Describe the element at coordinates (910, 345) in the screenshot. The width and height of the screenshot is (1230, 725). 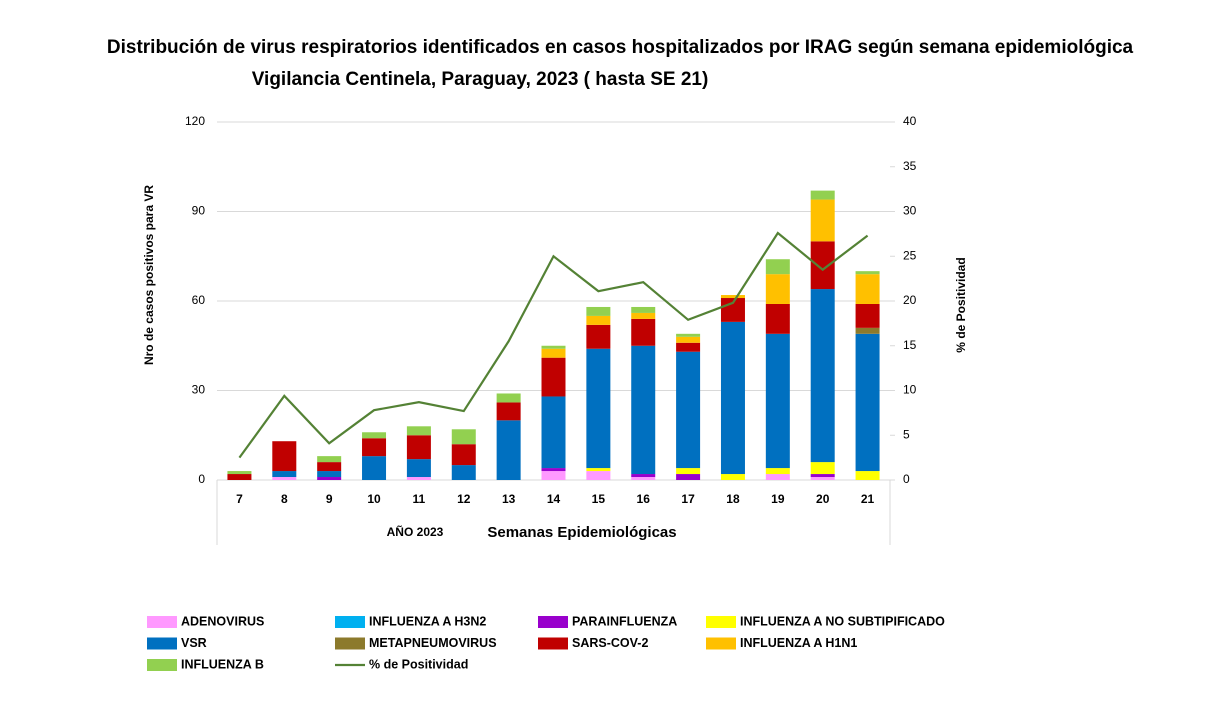
I see `y2-tick-label: 15` at that location.